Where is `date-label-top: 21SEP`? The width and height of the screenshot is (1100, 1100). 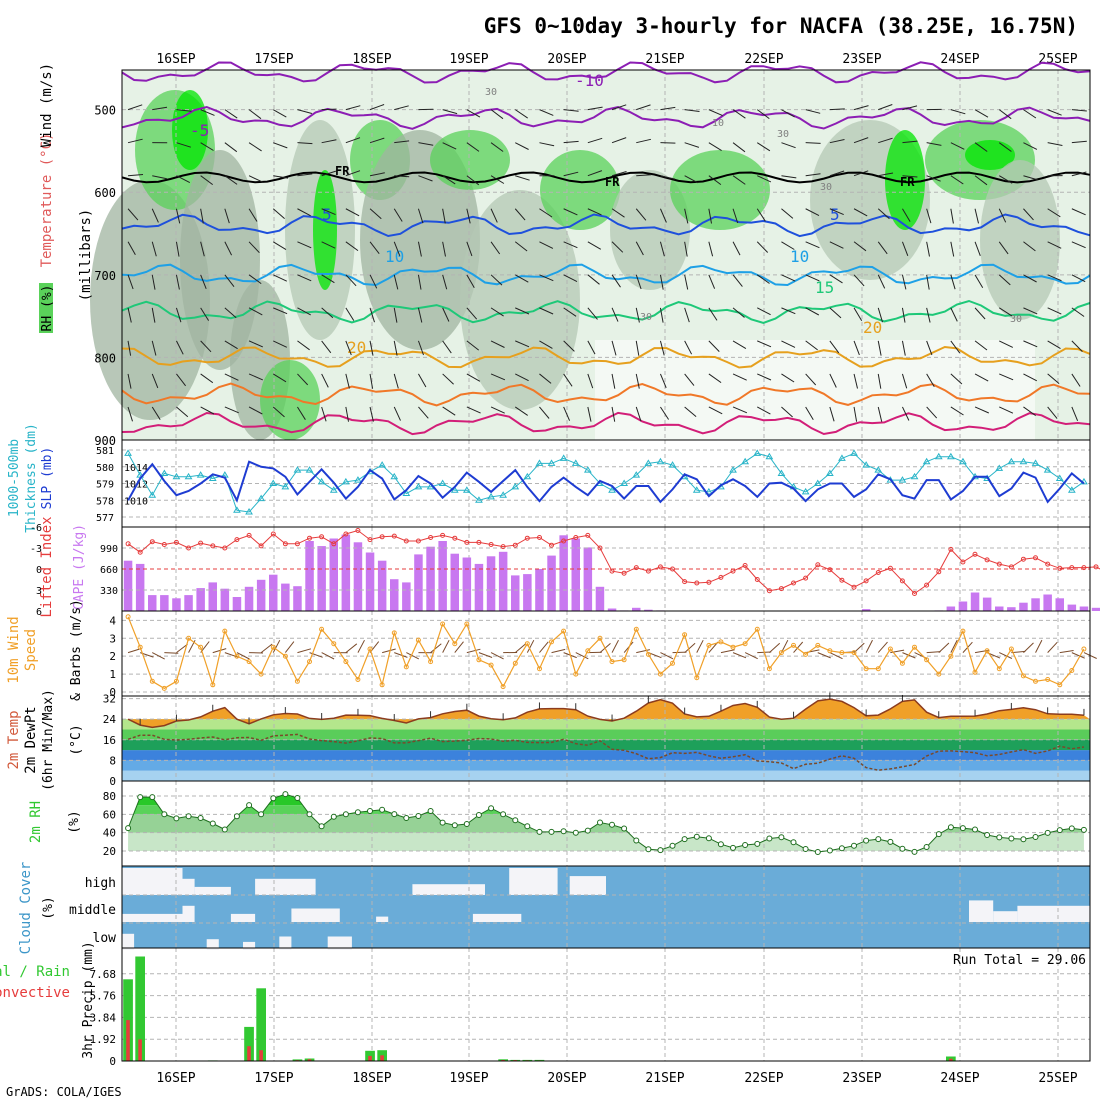 date-label-top: 21SEP is located at coordinates (664, 59).